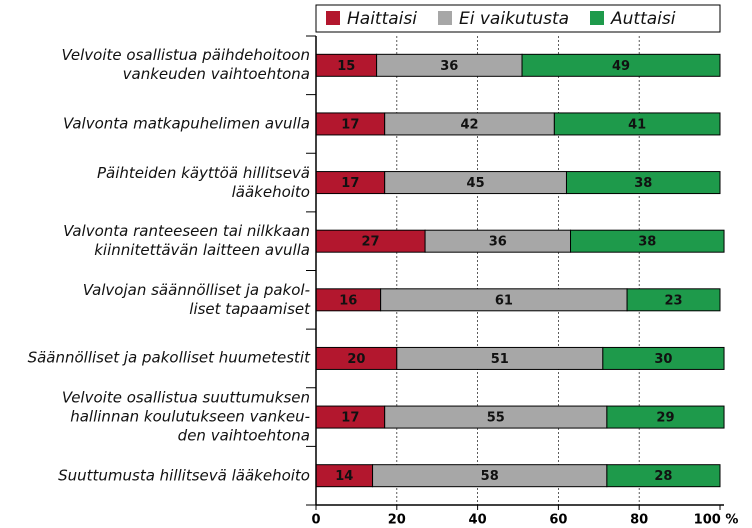 Image resolution: width=752 pixels, height=528 pixels. What do you see at coordinates (643, 19) in the screenshot?
I see `legend-label: Auttaisi` at bounding box center [643, 19].